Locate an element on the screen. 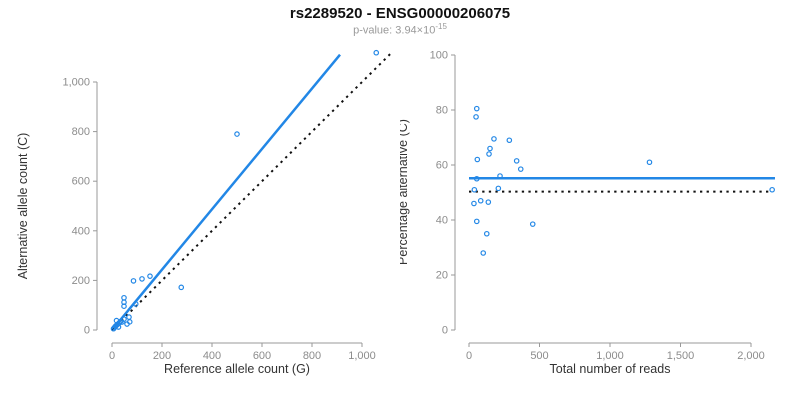  pvalue-text: p-value: 3.94×10 is located at coordinates (394, 30).